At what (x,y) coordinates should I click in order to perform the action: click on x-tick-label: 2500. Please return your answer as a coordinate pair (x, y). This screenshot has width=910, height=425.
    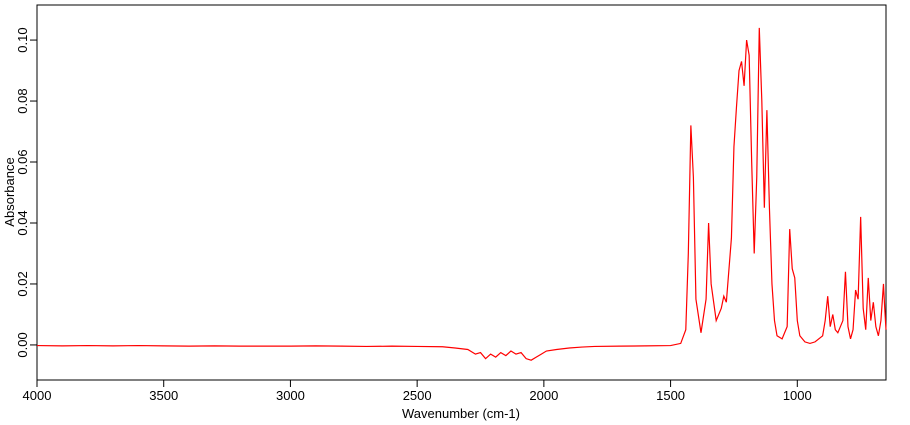
    Looking at the image, I should click on (417, 395).